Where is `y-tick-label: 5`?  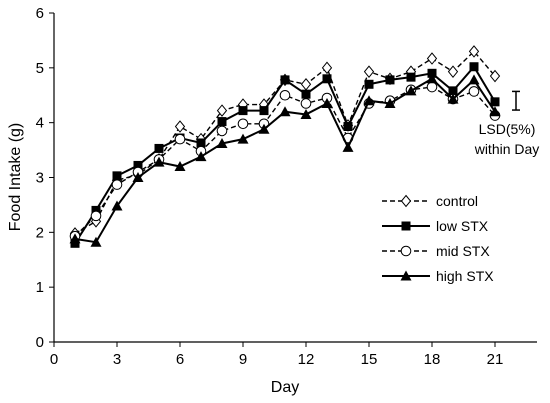 y-tick-label: 5 is located at coordinates (40, 68).